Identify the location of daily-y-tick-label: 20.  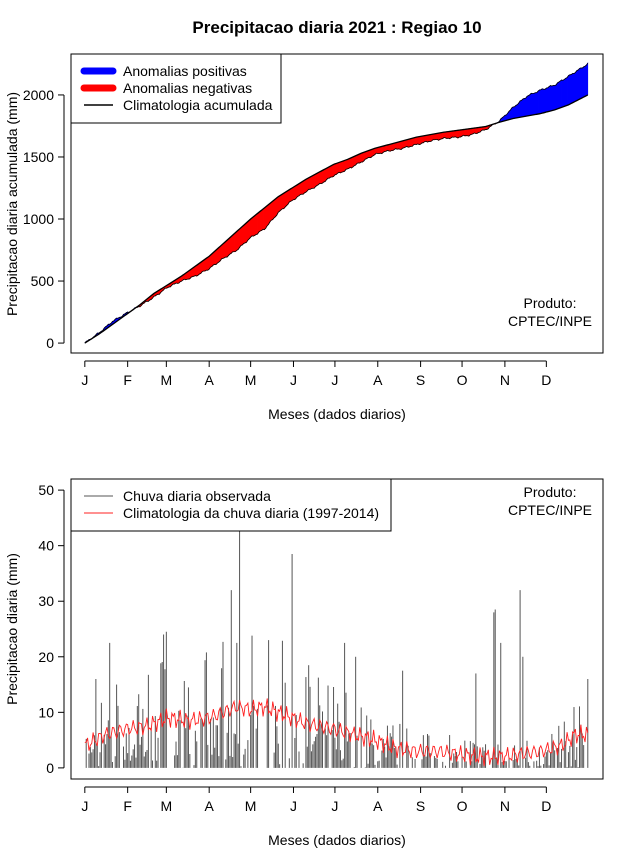
(46, 657).